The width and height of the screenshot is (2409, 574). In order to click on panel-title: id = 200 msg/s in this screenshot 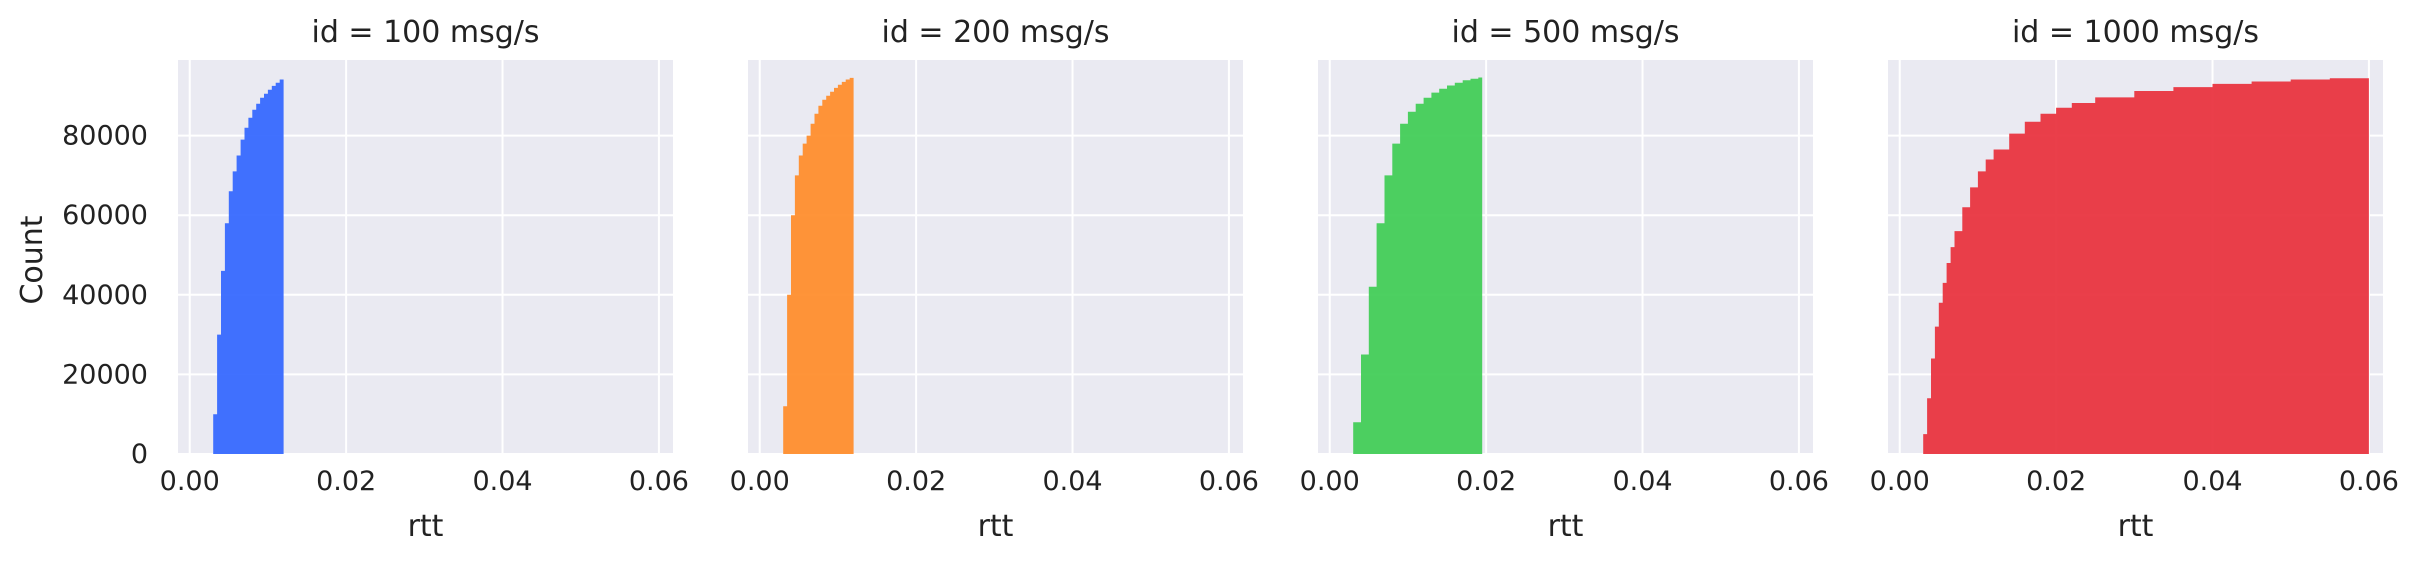, I will do `click(995, 32)`.